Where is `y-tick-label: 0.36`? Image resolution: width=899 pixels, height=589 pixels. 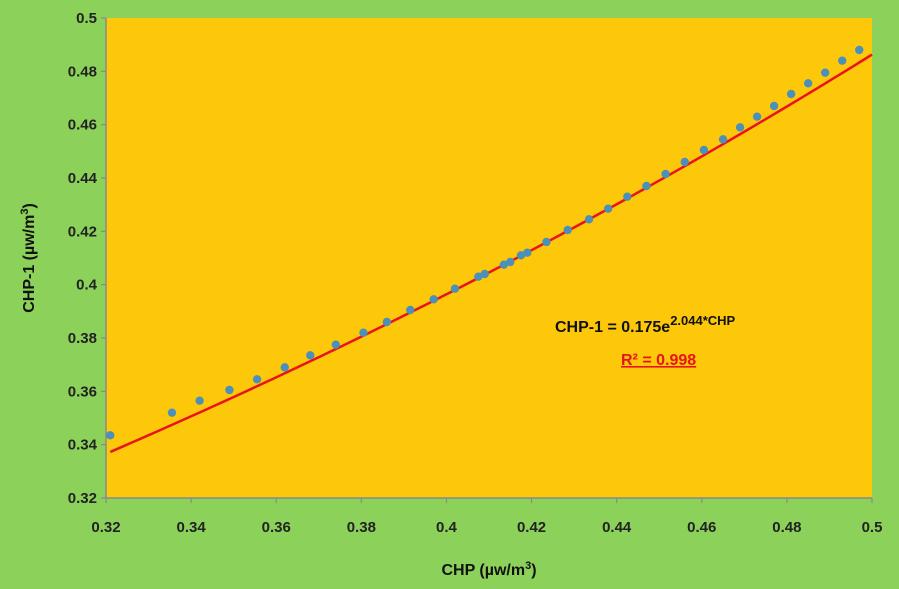 y-tick-label: 0.36 is located at coordinates (82, 391).